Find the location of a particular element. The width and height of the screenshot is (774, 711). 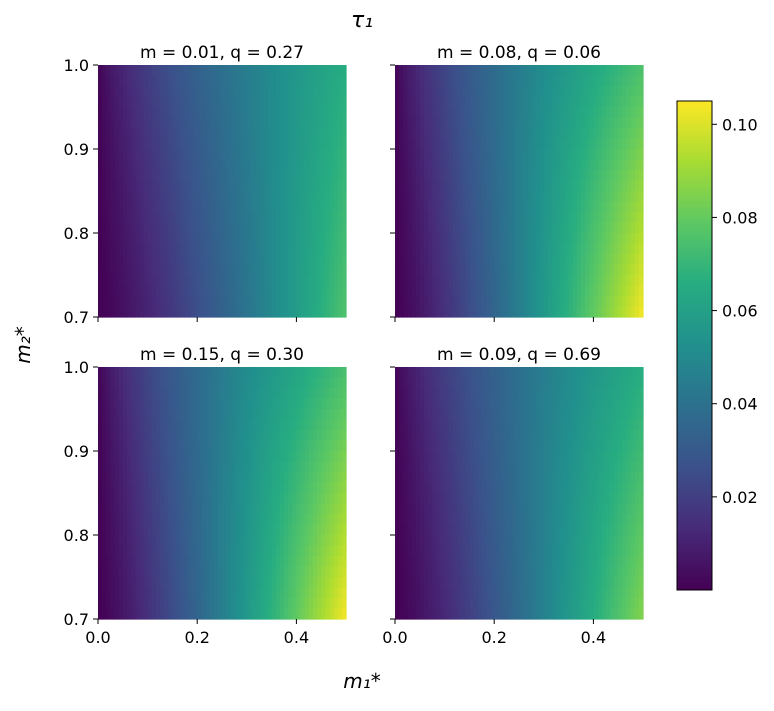

y-tick-label: 0.9 is located at coordinates (76, 149).